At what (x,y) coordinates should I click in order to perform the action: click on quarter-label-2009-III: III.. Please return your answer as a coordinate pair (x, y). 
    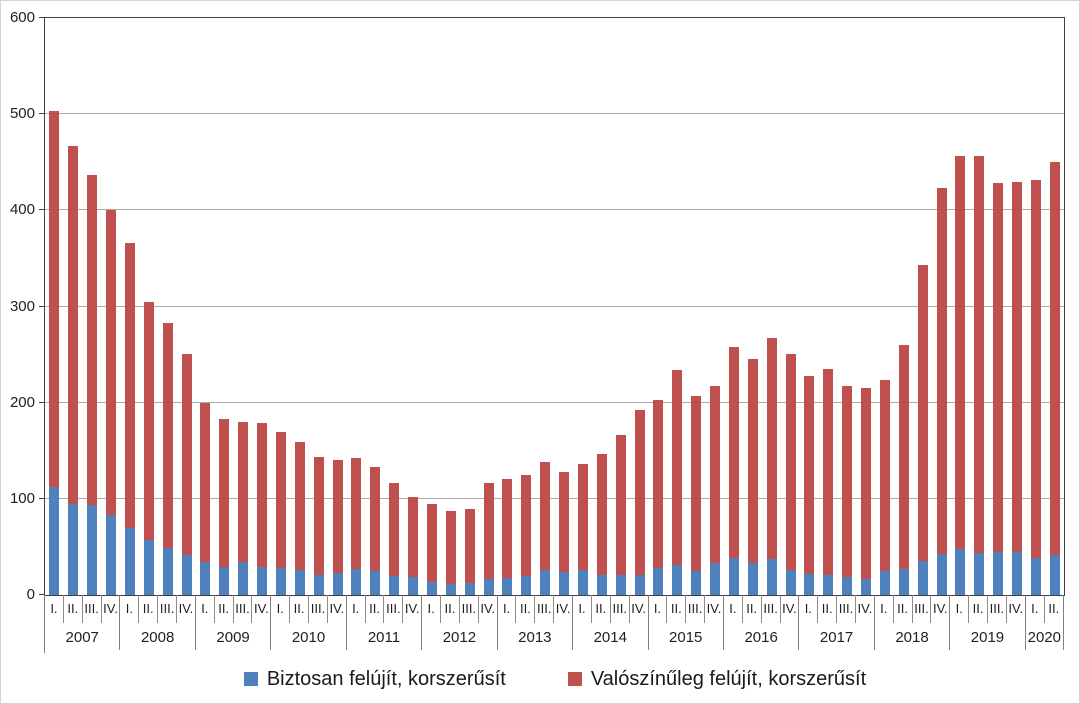
    Looking at the image, I should click on (243, 609).